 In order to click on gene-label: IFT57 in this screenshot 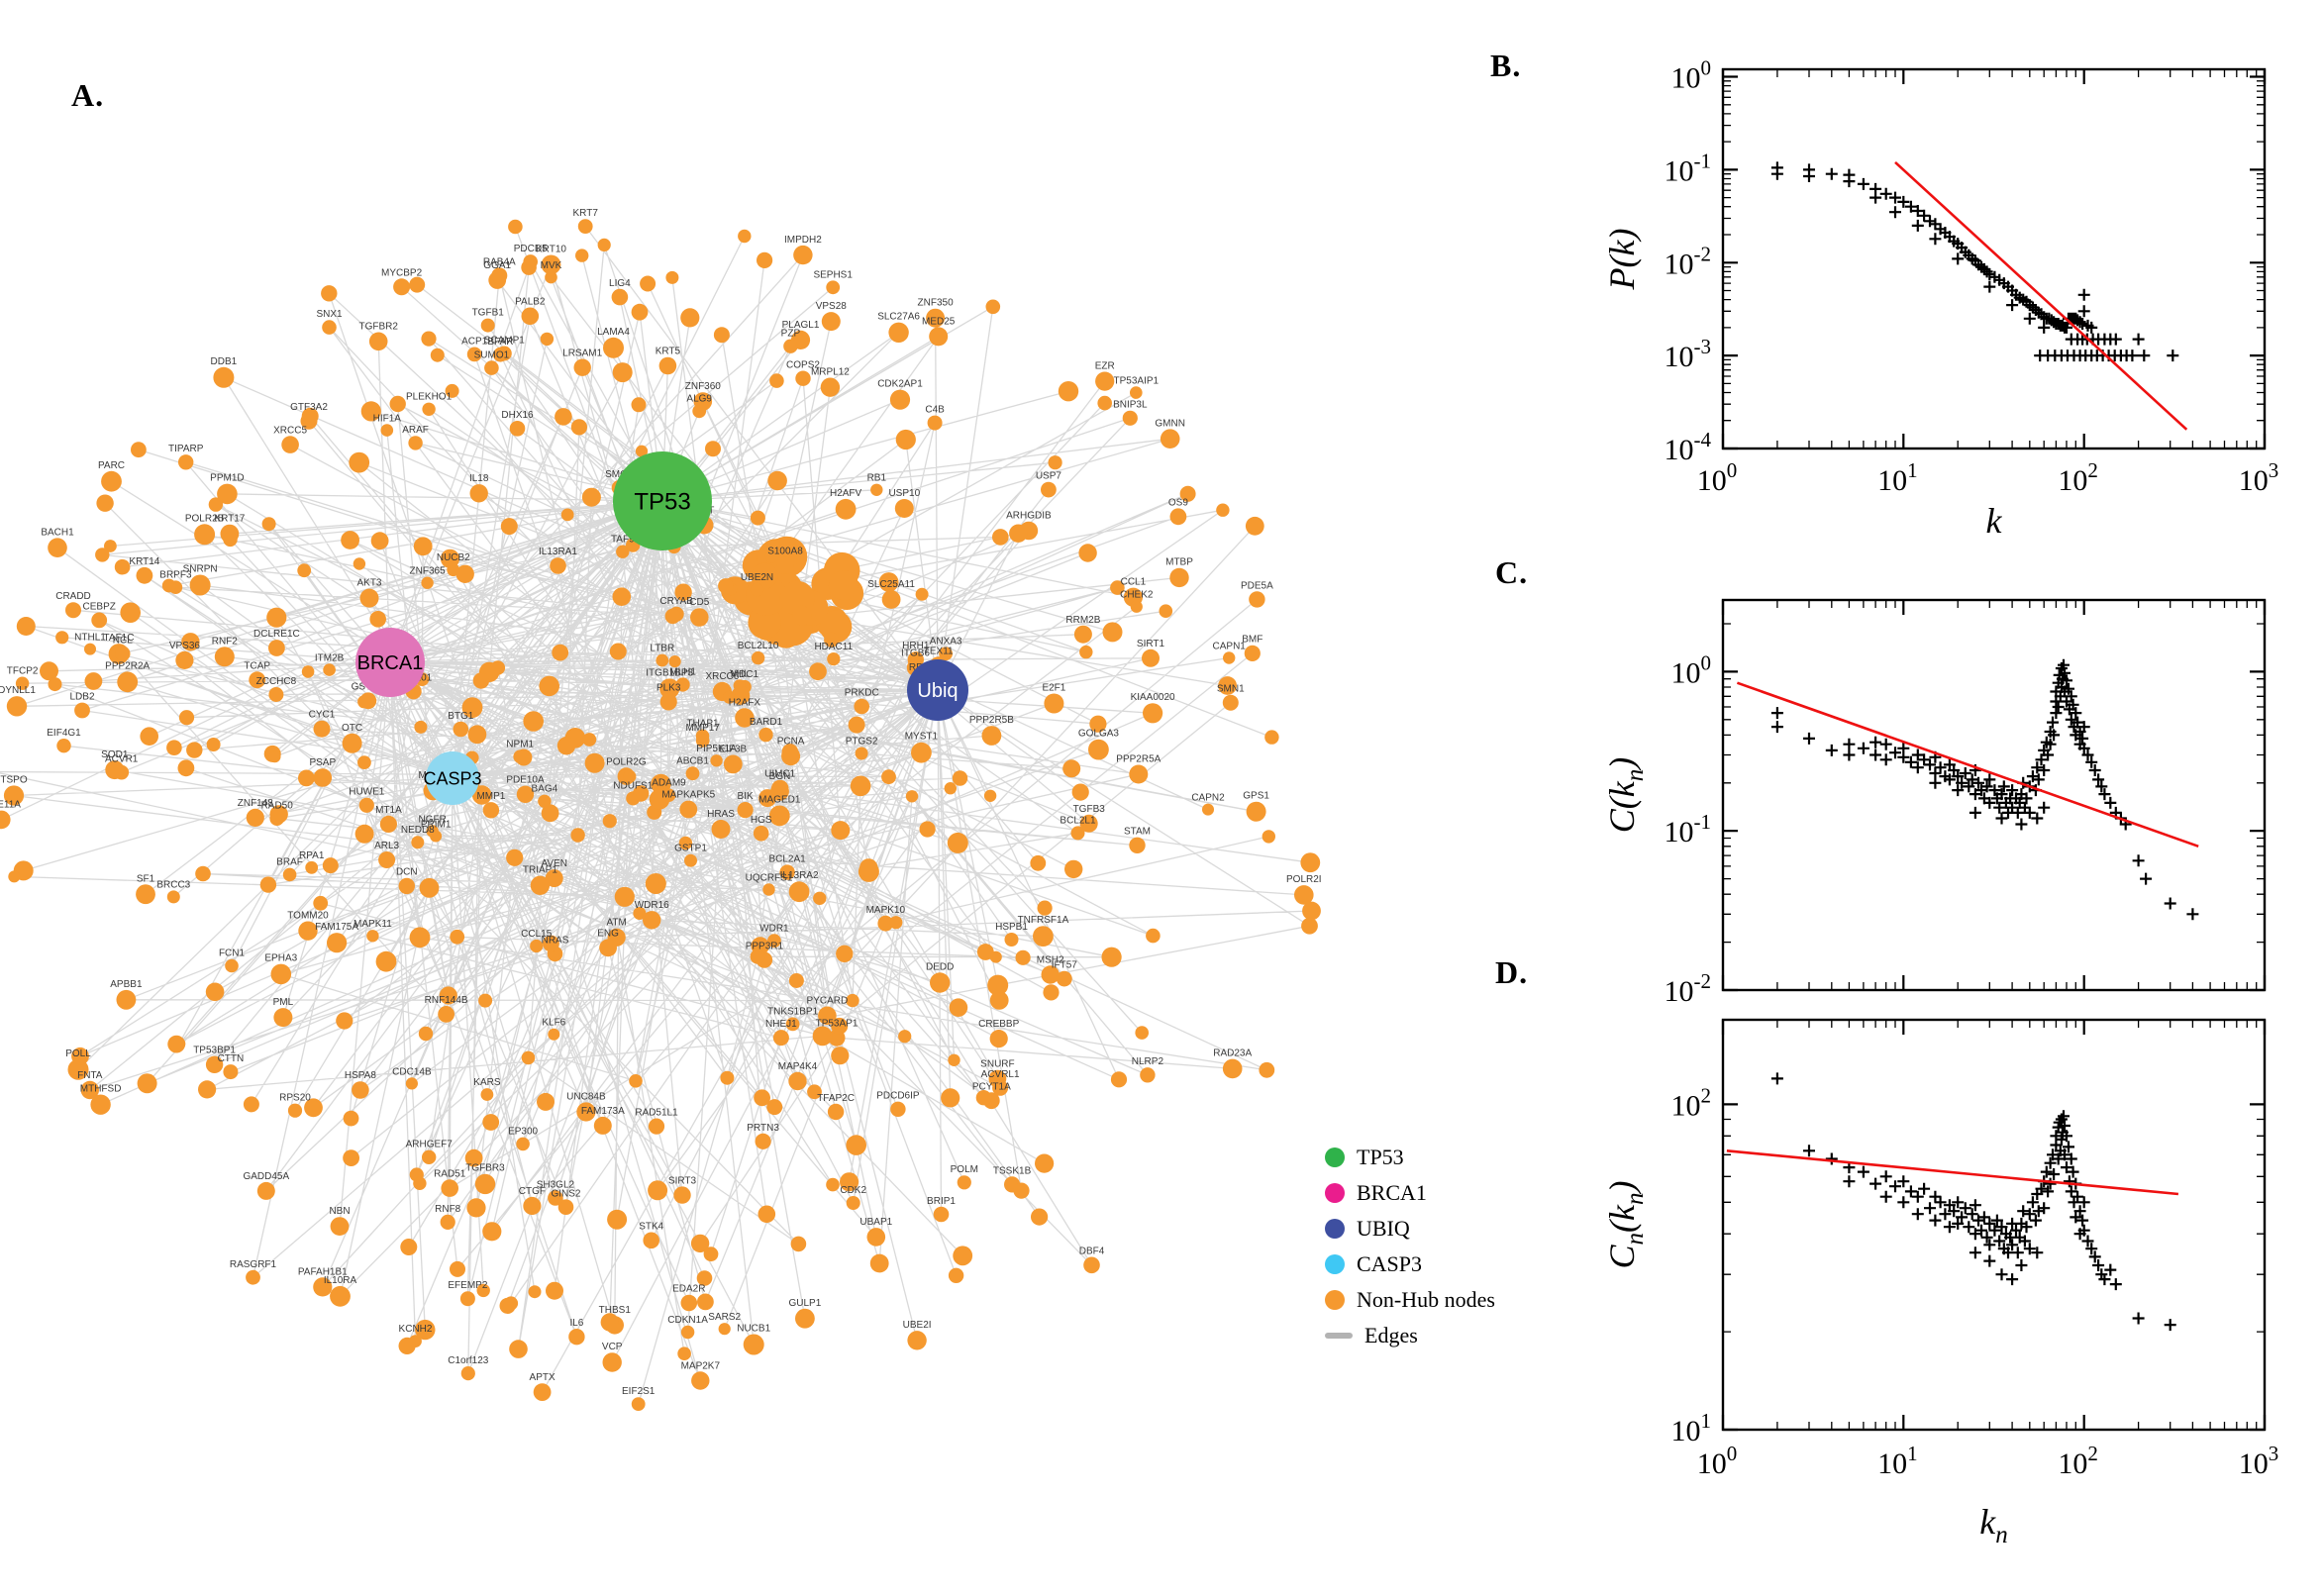, I will do `click(1065, 965)`.